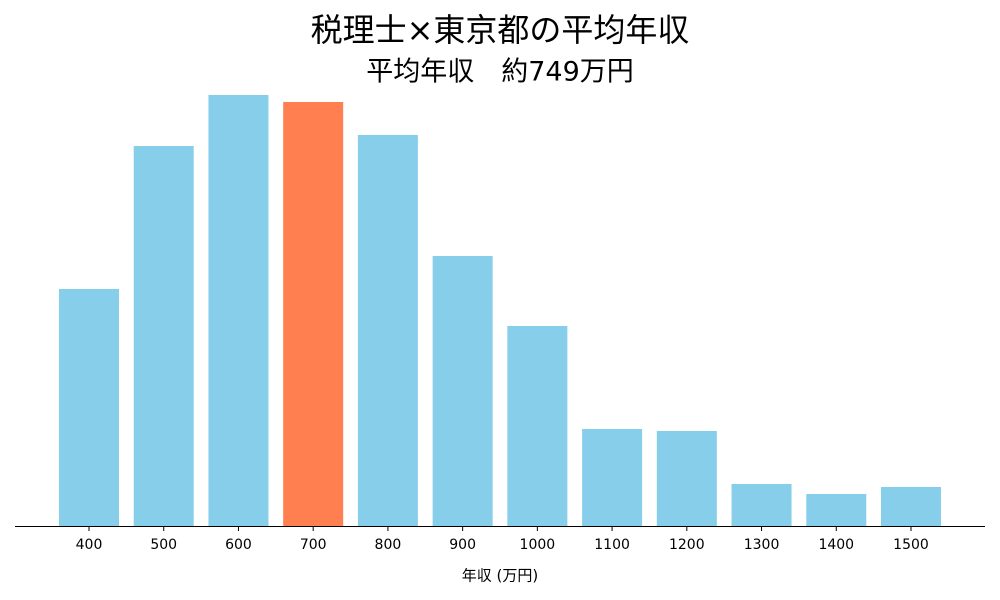  Describe the element at coordinates (612, 545) in the screenshot. I see `x-tick-label: 1100` at that location.